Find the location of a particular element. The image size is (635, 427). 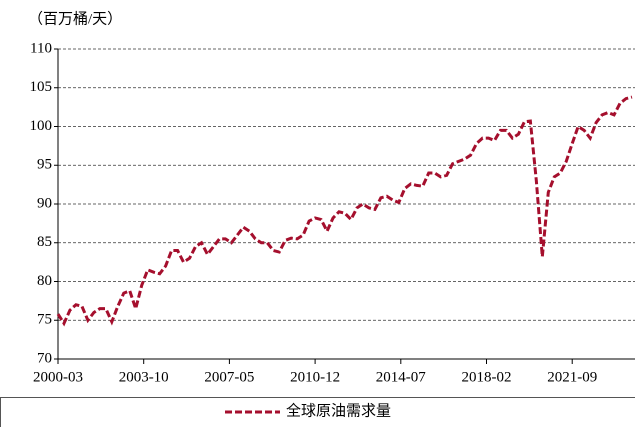

x-tick-label: 2003-10 is located at coordinates (144, 377).